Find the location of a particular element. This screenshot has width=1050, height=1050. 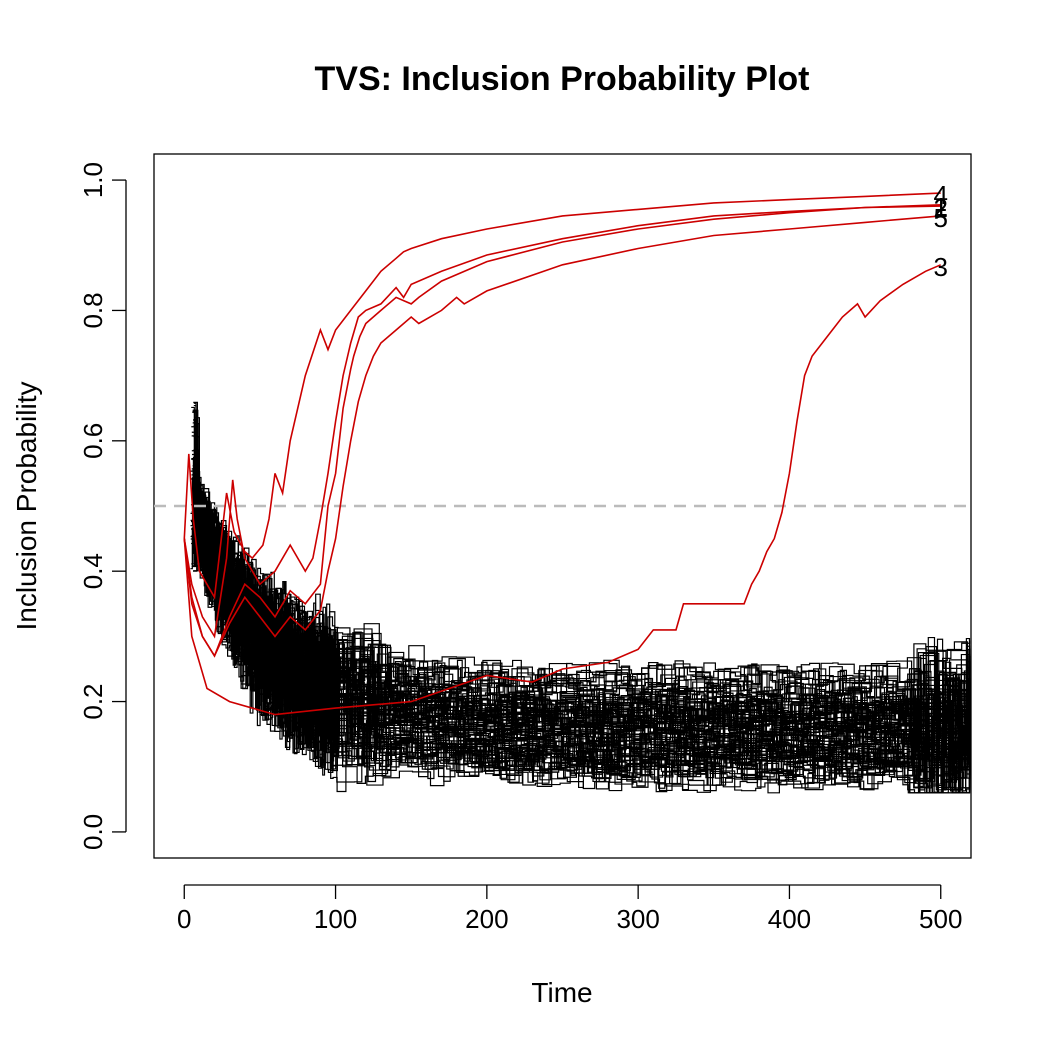

y-tick-label: 0.4 is located at coordinates (93, 571).